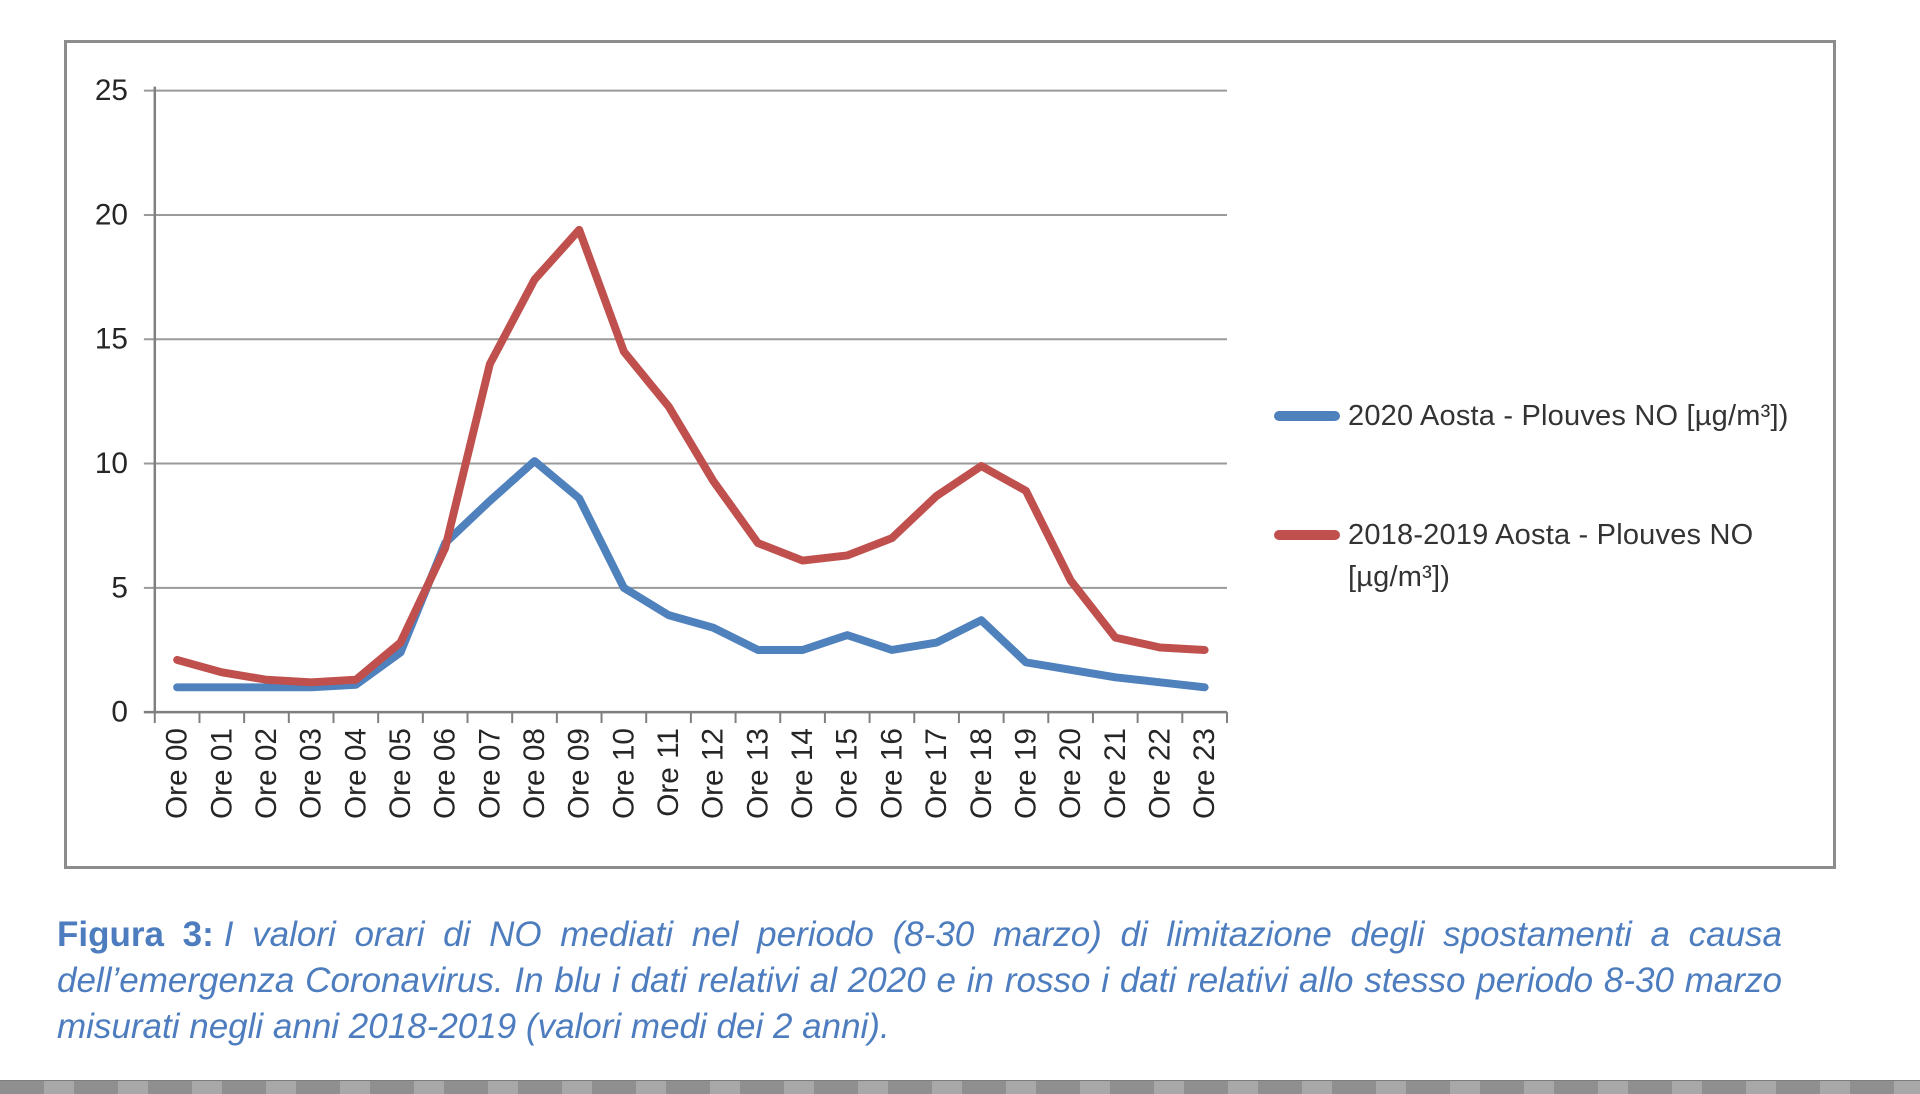  Describe the element at coordinates (668, 772) in the screenshot. I see `x-axis-tick-label: Ore 11` at that location.